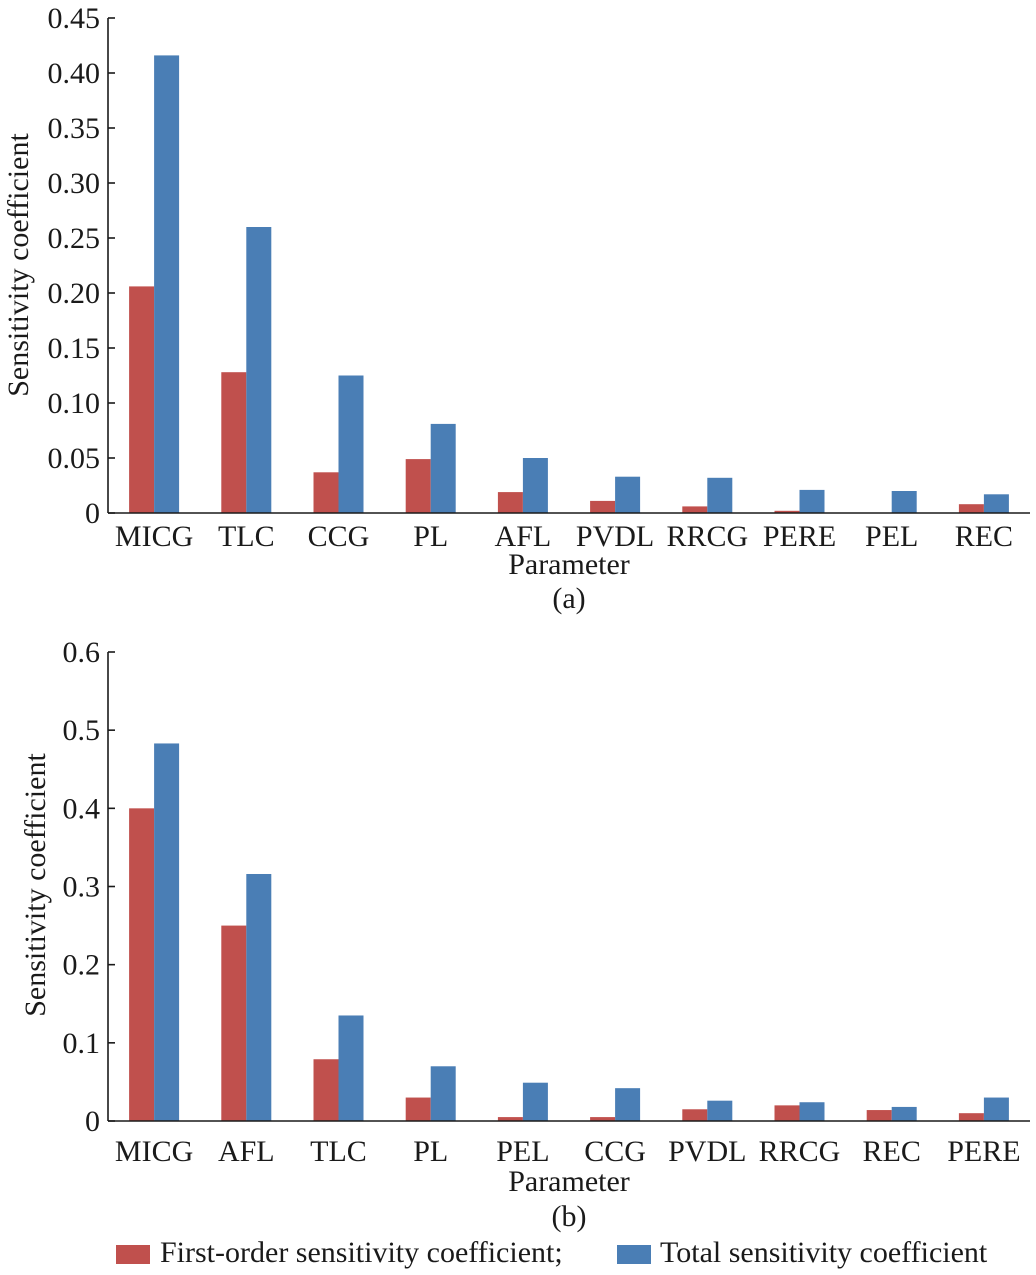 The image size is (1036, 1275). Describe the element at coordinates (74, 128) in the screenshot. I see `y-tick-label: 0.35` at that location.